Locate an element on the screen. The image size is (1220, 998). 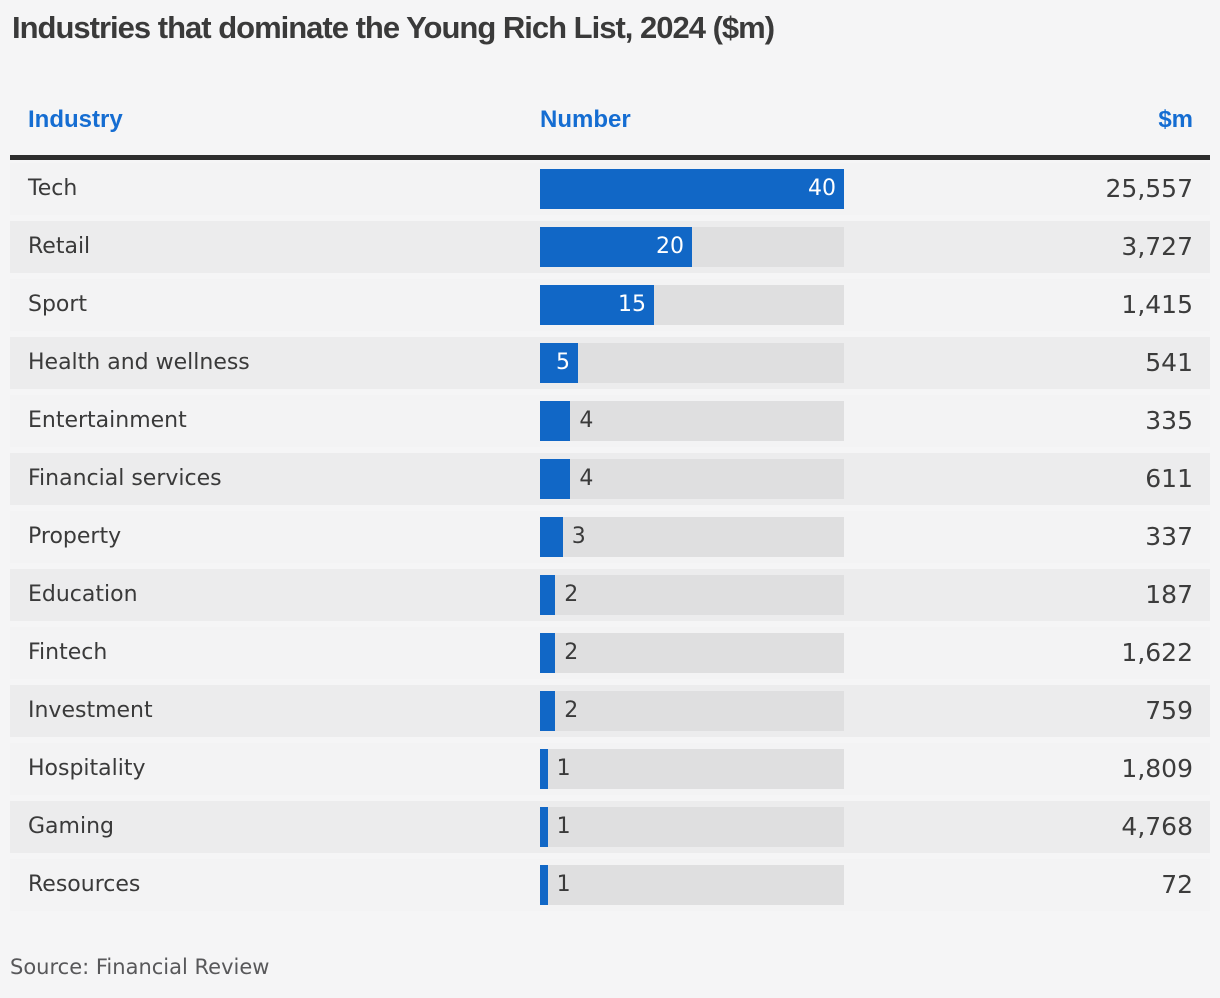
amount-value: 4,768 is located at coordinates (1157, 826).